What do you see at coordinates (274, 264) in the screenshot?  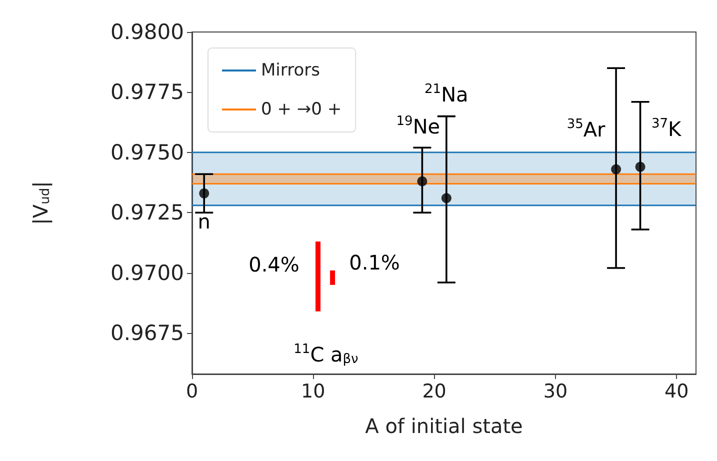 I see `annotation: 0.4%` at bounding box center [274, 264].